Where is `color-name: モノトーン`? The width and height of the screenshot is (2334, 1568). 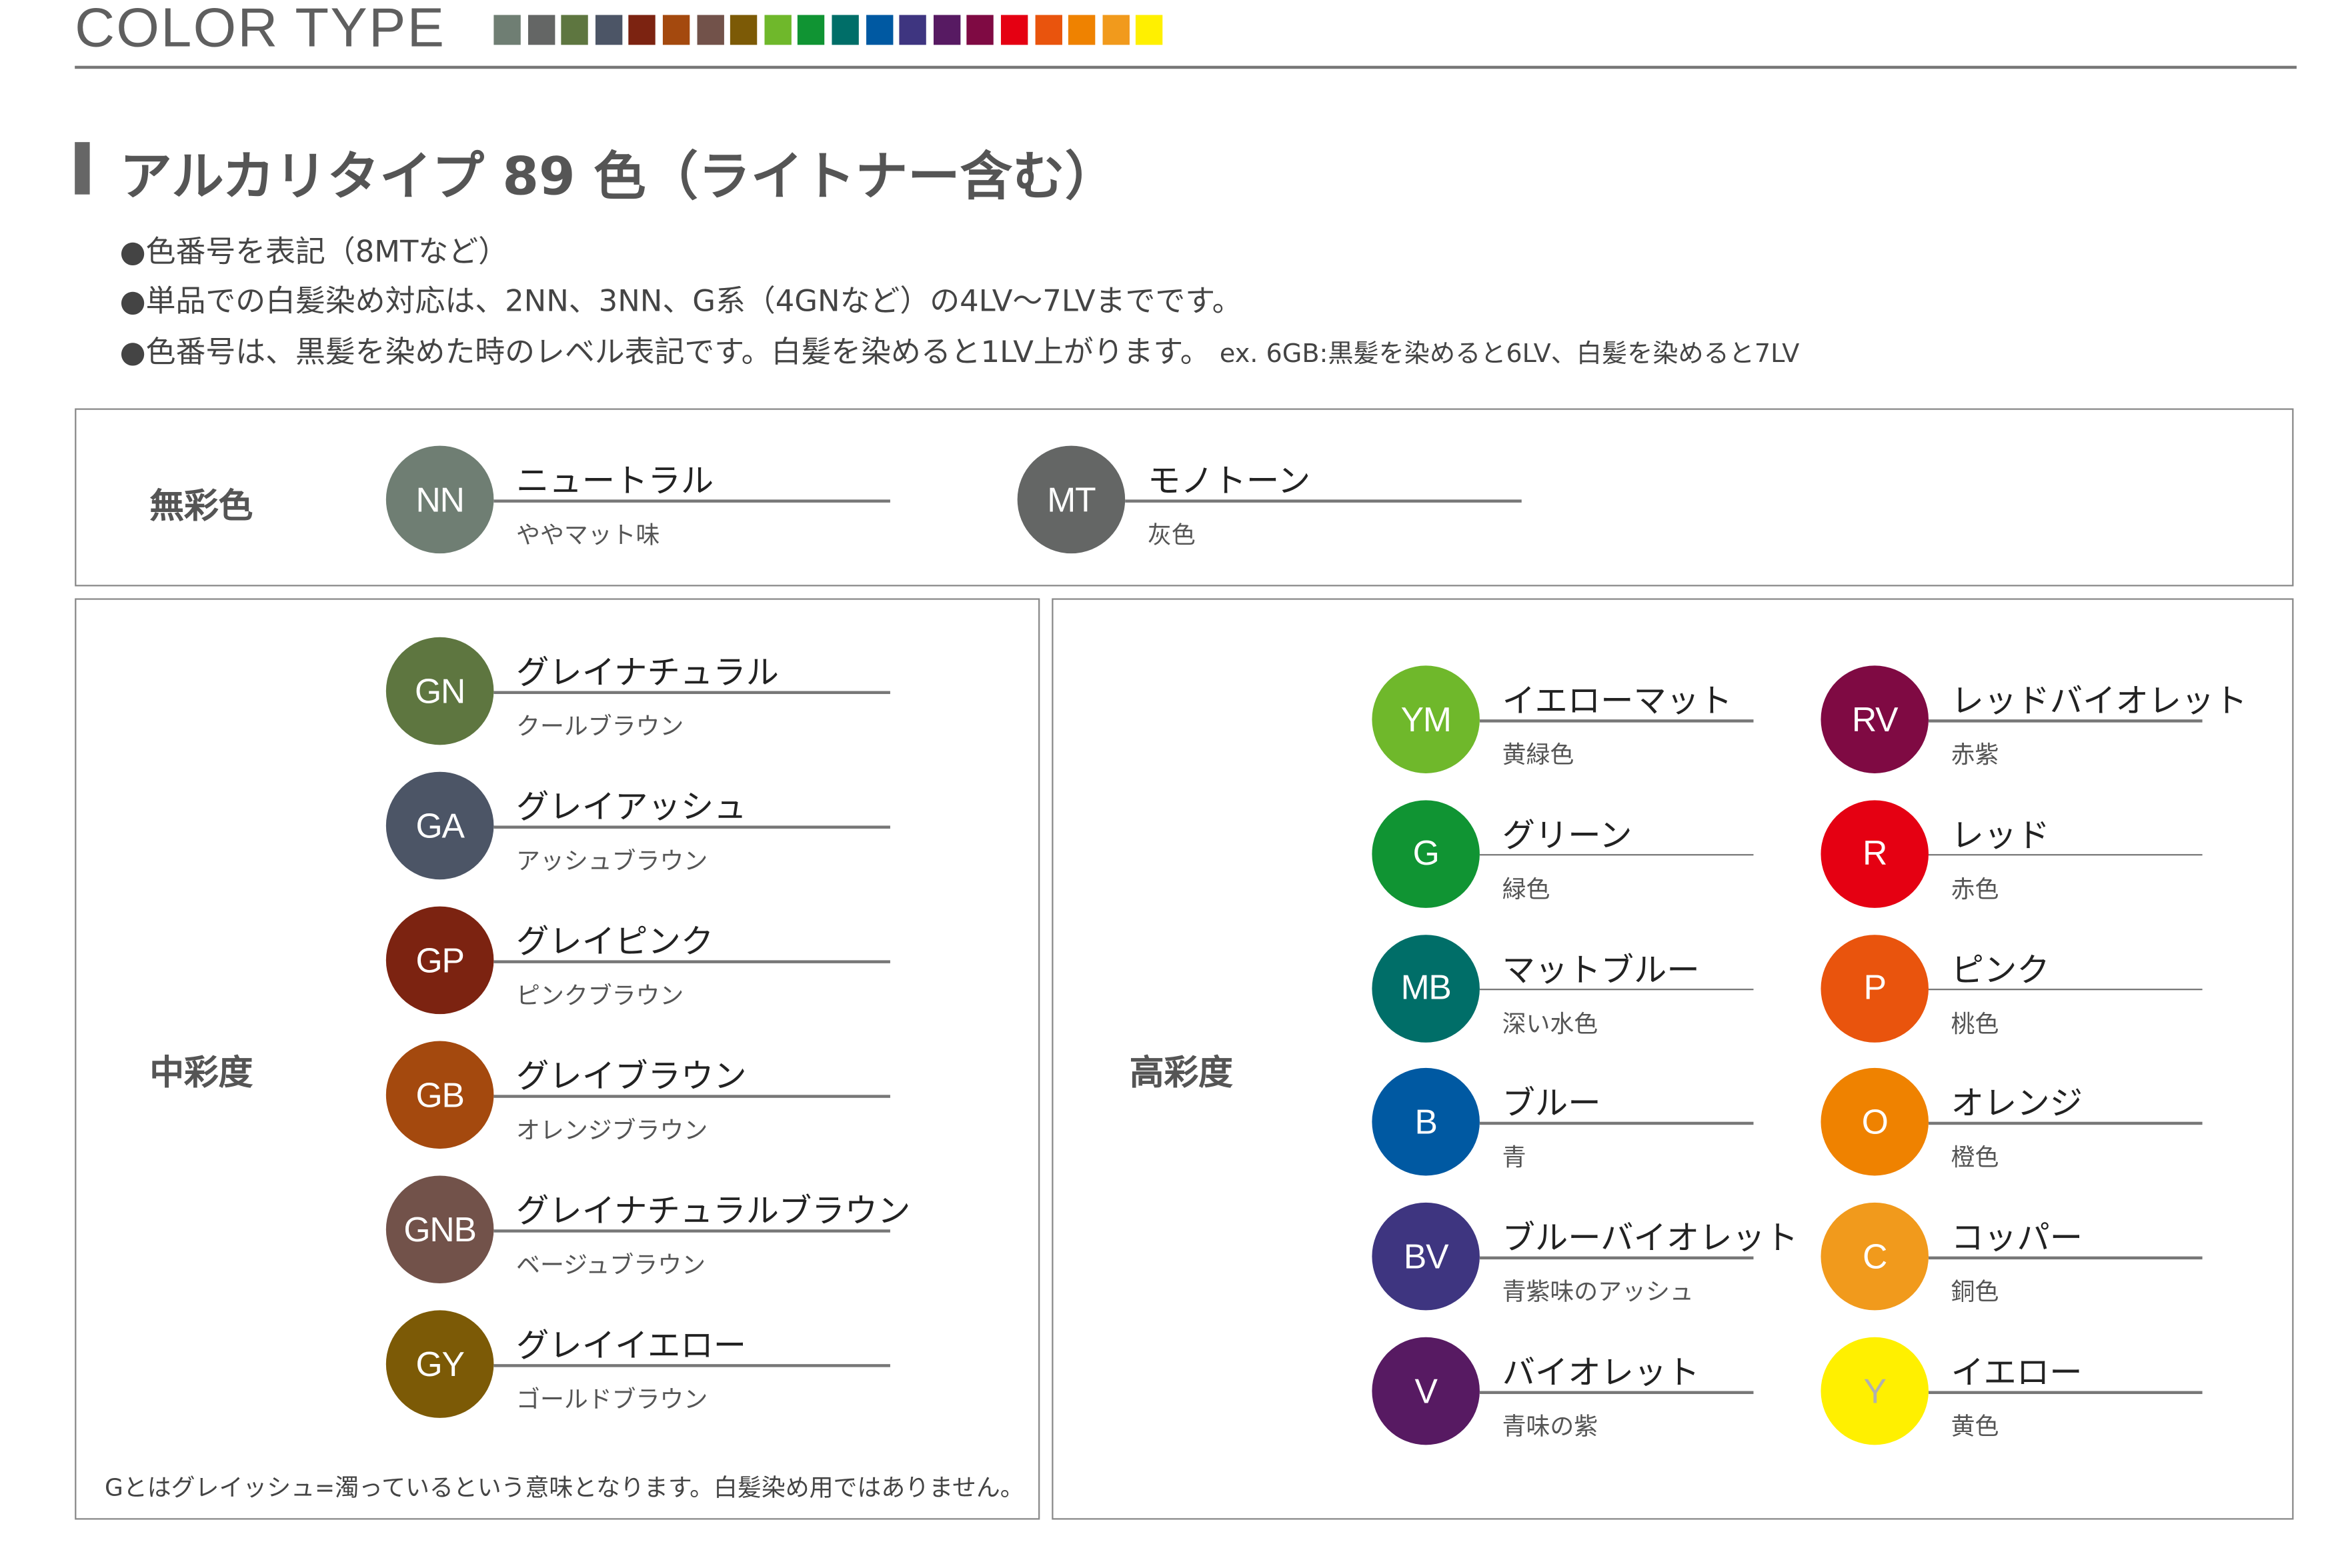 color-name: モノトーン is located at coordinates (1229, 482).